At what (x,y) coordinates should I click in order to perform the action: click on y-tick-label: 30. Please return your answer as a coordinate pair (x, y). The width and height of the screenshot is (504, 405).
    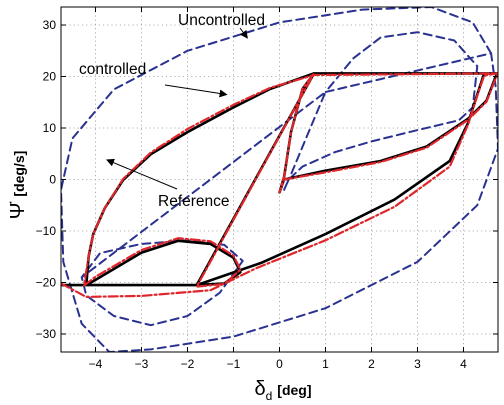
    Looking at the image, I should click on (50, 25).